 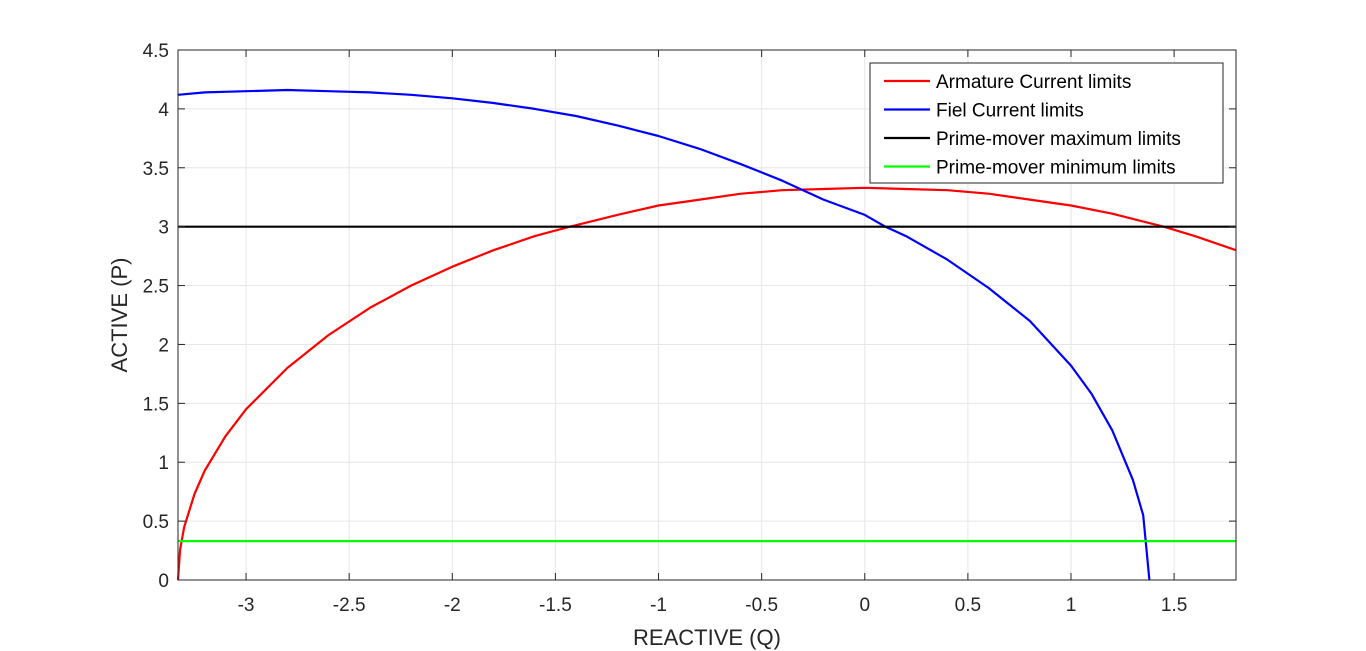 What do you see at coordinates (1058, 139) in the screenshot?
I see `legend-label-prime-mover-maximum-limits: Prime-mover maximum limits` at bounding box center [1058, 139].